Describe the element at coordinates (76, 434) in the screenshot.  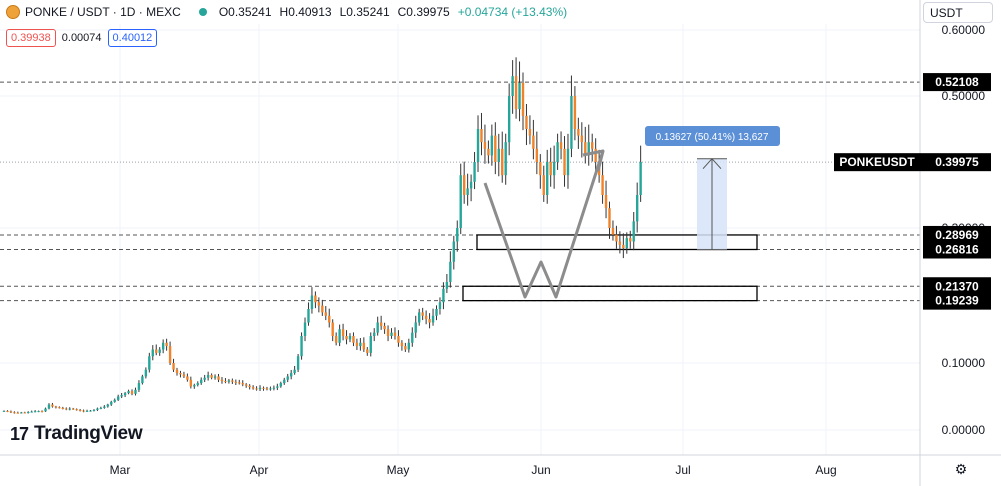
I see `tradingview-logo: 17 TradingView` at that location.